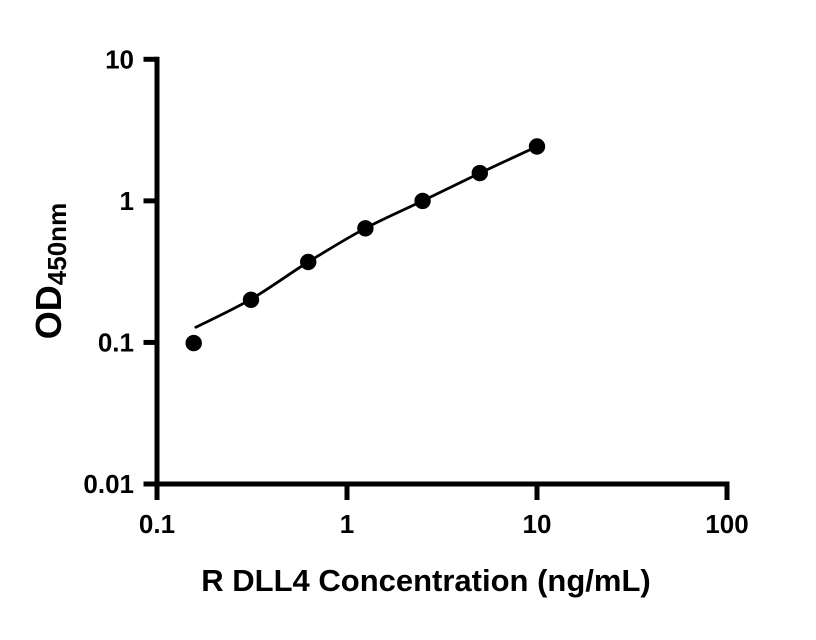 The height and width of the screenshot is (640, 816). Describe the element at coordinates (347, 524) in the screenshot. I see `x-tick-label: 1` at that location.